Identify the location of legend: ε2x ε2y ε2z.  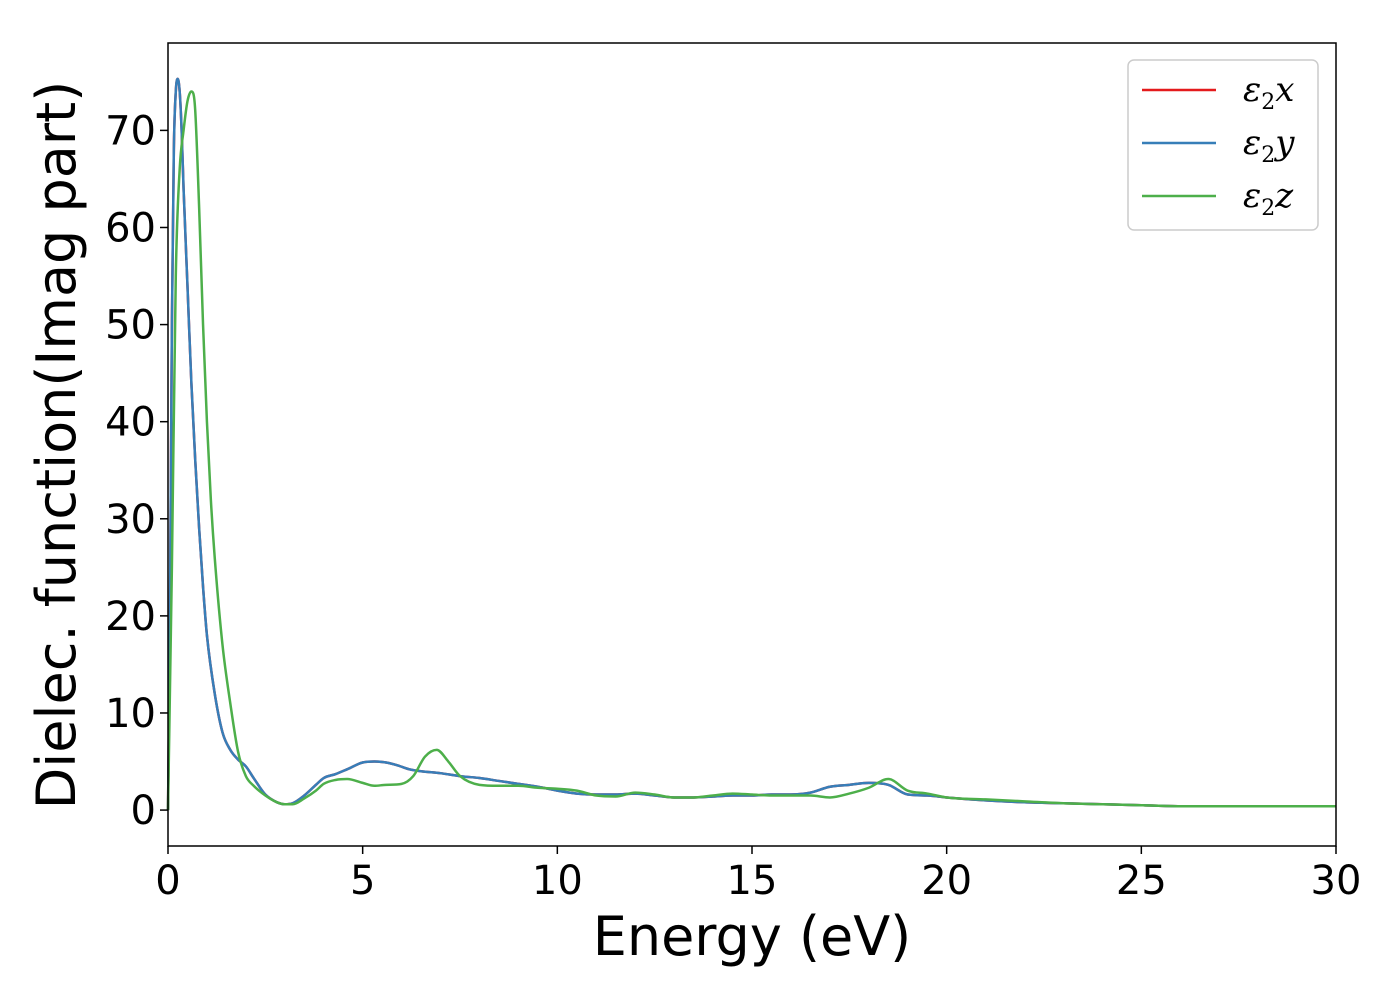
(1223, 145).